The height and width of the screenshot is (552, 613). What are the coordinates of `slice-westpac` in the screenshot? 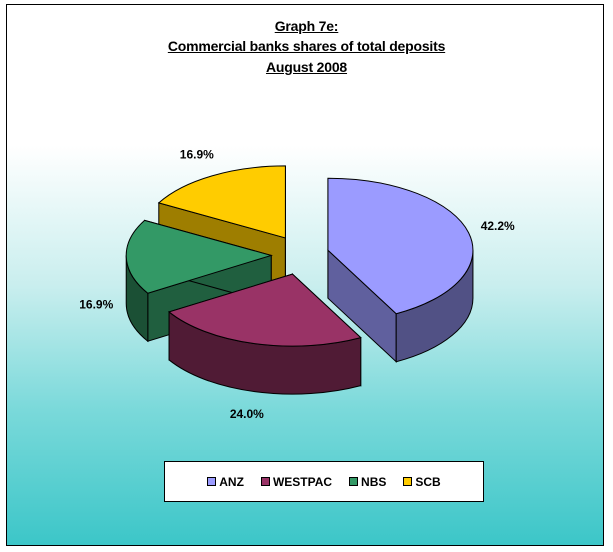 It's located at (265, 310).